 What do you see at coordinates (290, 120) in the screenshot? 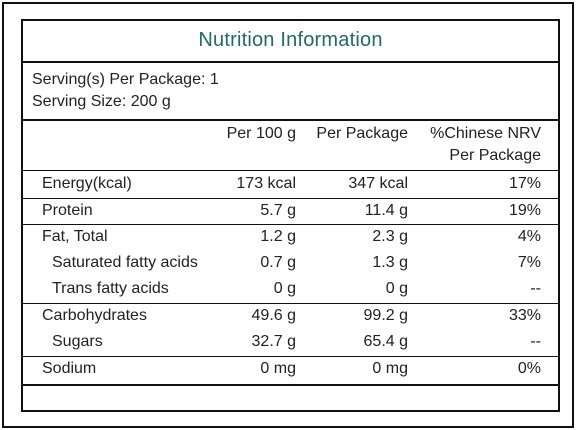
I see `serving-divider` at bounding box center [290, 120].